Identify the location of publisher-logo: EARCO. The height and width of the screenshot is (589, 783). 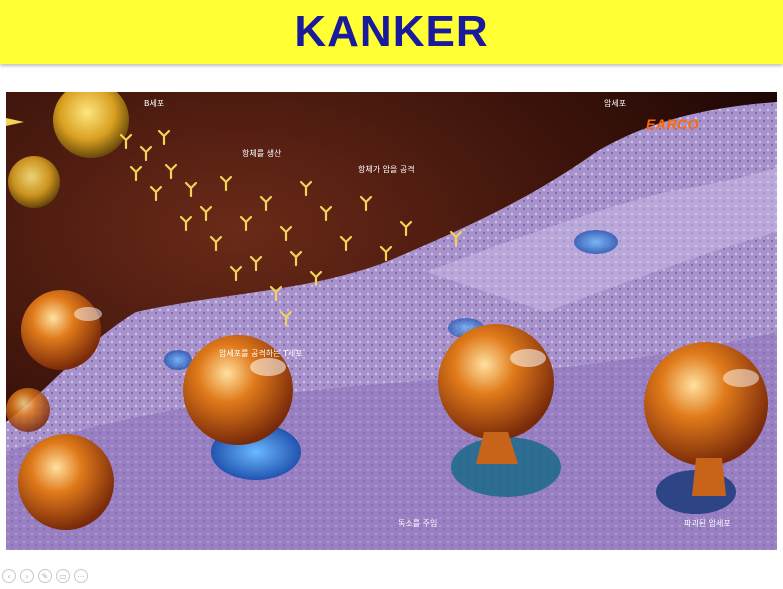
(673, 124).